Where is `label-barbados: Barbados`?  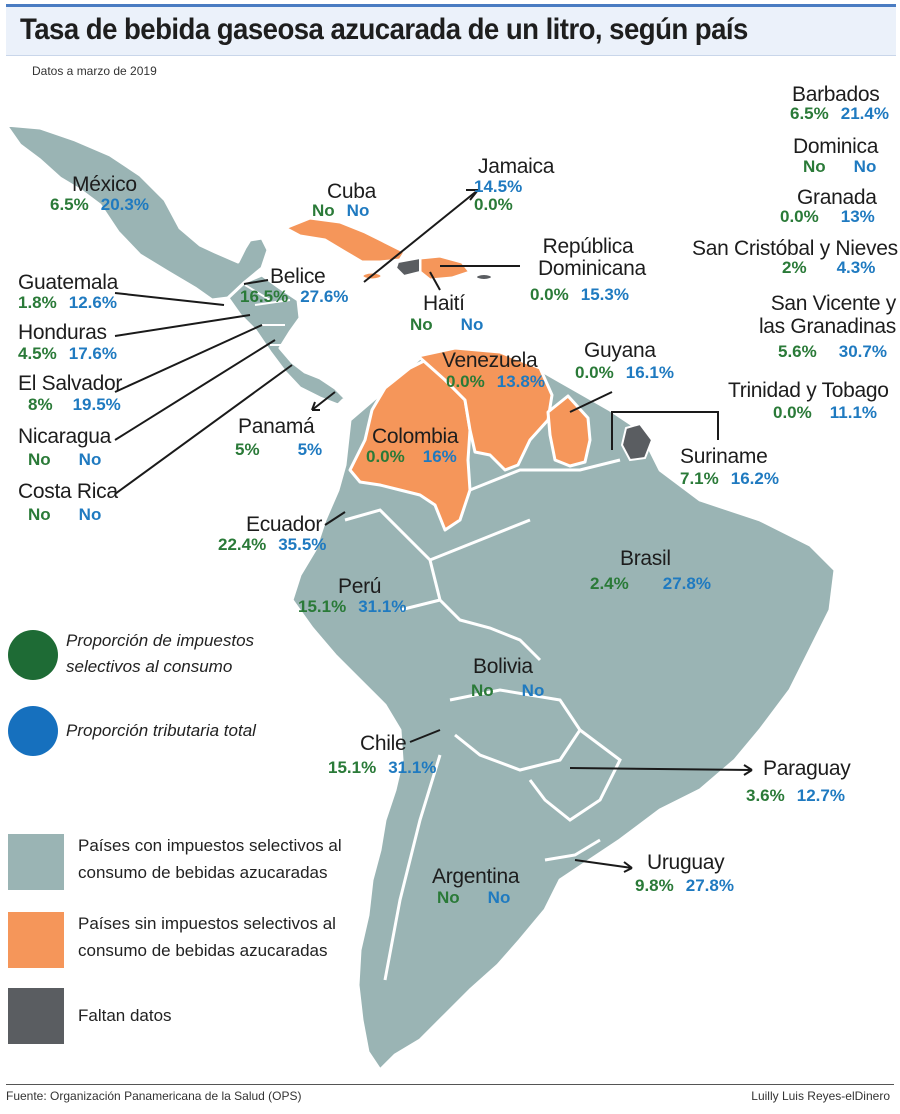 label-barbados: Barbados is located at coordinates (836, 94).